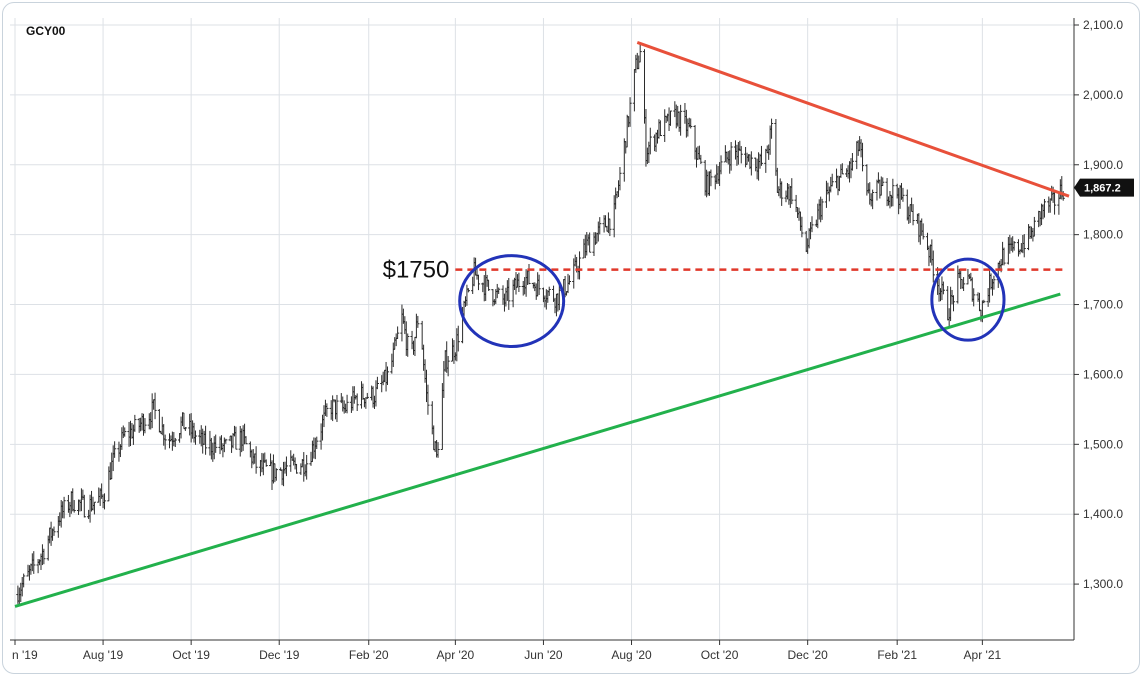 The width and height of the screenshot is (1146, 680). What do you see at coordinates (25, 655) in the screenshot?
I see `x-tick-label: n '19` at bounding box center [25, 655].